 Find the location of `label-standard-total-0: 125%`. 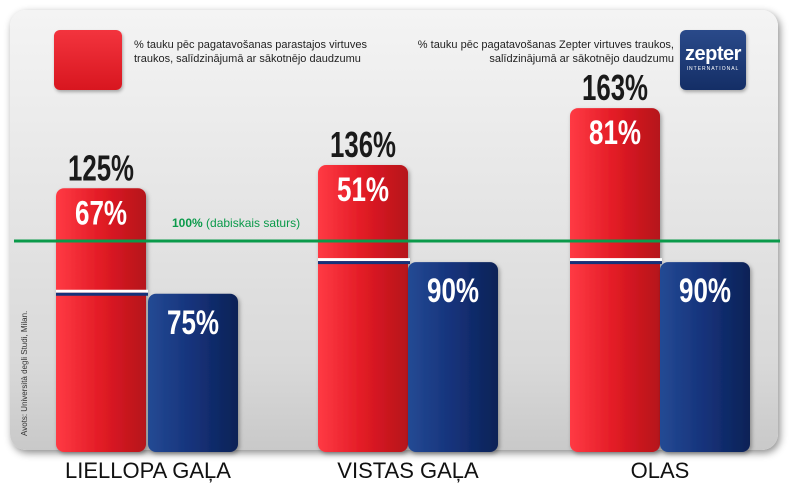

label-standard-total-0: 125% is located at coordinates (101, 167).